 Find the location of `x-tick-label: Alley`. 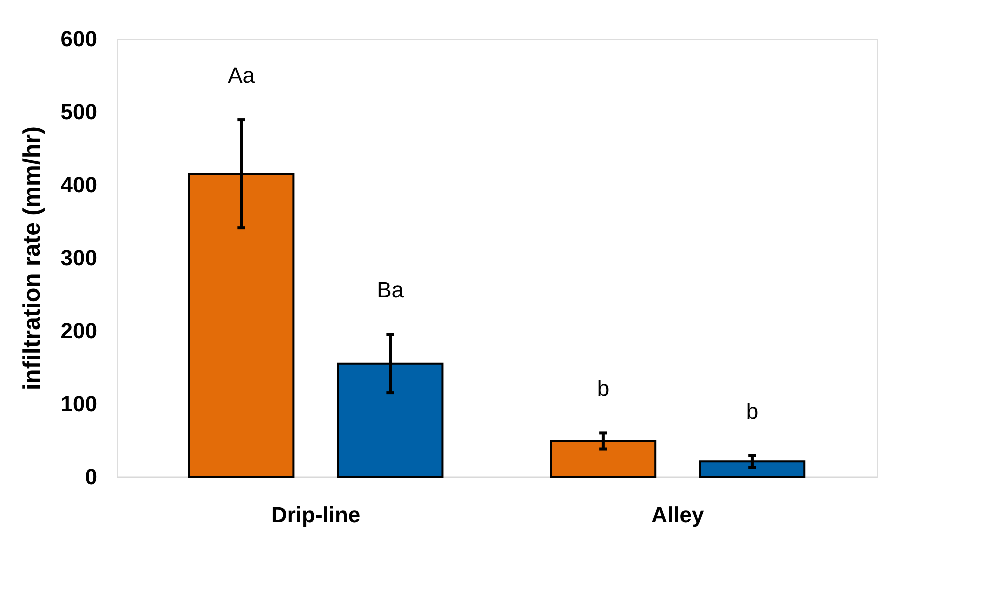

x-tick-label: Alley is located at coordinates (679, 515).